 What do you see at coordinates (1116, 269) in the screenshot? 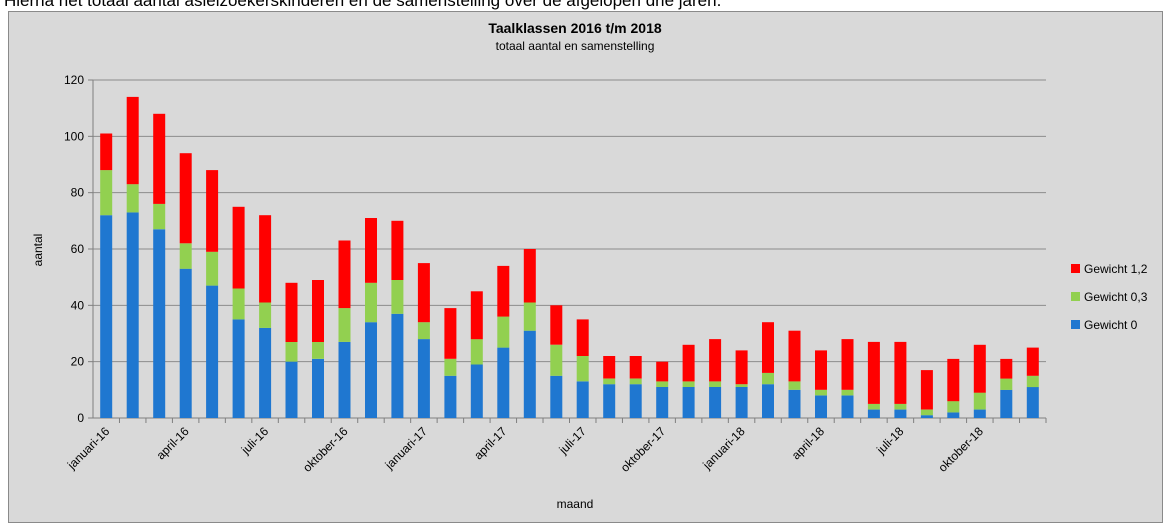
I see `legend-label: Gewicht 1,2` at bounding box center [1116, 269].